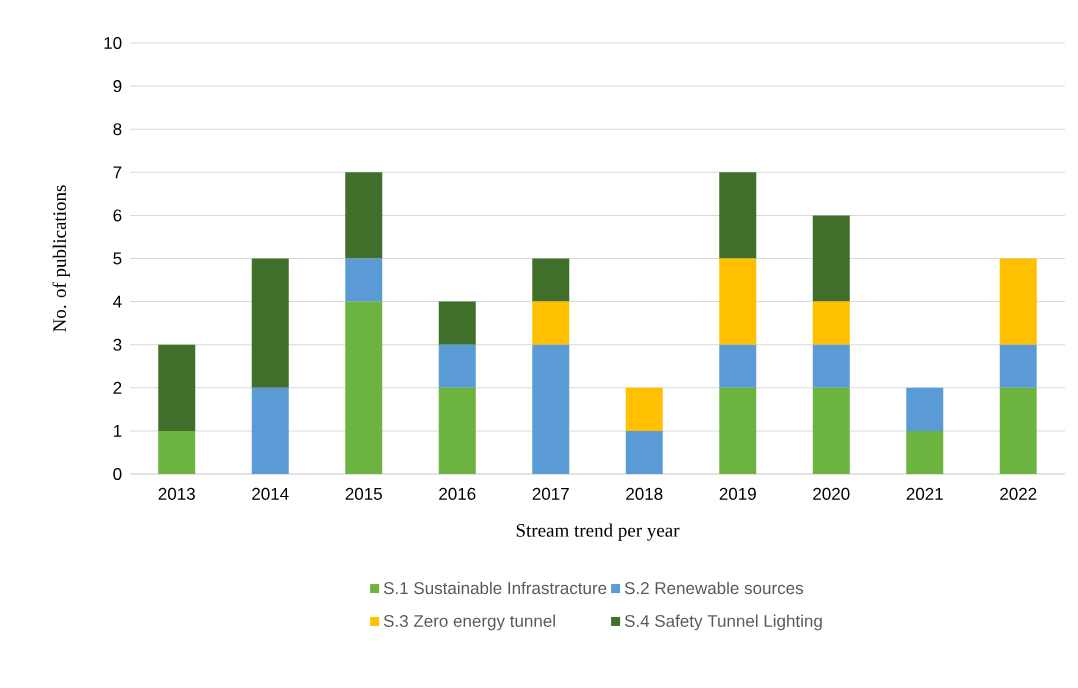  I want to click on y-tick-label: 4, so click(117, 301).